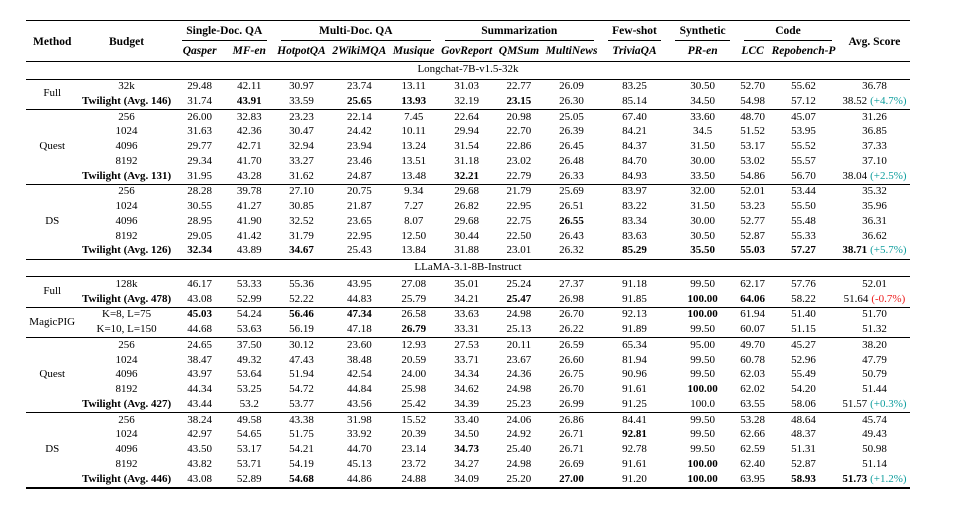 The height and width of the screenshot is (529, 960). What do you see at coordinates (466, 403) in the screenshot?
I see `score-cell: 34.39` at bounding box center [466, 403].